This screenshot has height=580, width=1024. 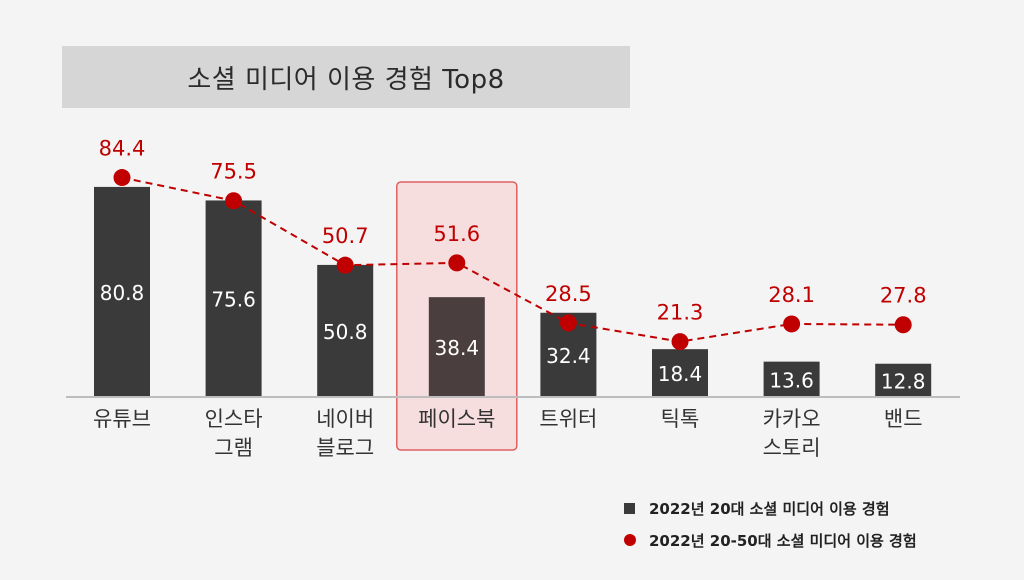 What do you see at coordinates (791, 295) in the screenshot?
I see `line-value-label: 28.1` at bounding box center [791, 295].